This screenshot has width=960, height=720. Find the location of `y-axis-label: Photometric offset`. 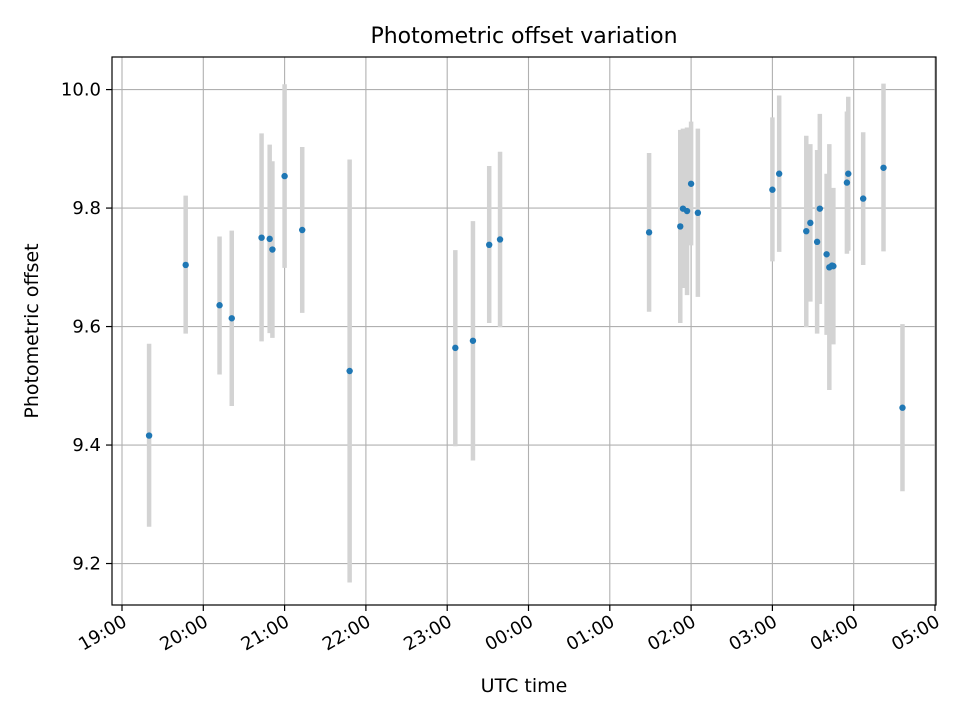

y-axis-label: Photometric offset is located at coordinates (32, 330).